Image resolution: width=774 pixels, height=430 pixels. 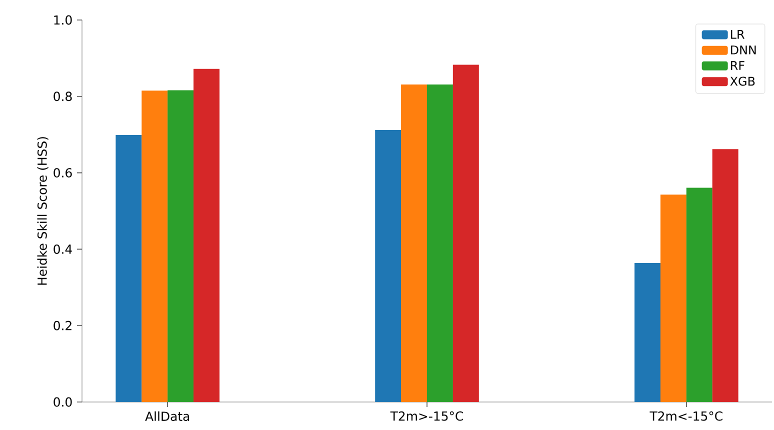 What do you see at coordinates (42, 211) in the screenshot?
I see `y-axis-title: Heidke Skill Score (HSS)` at bounding box center [42, 211].